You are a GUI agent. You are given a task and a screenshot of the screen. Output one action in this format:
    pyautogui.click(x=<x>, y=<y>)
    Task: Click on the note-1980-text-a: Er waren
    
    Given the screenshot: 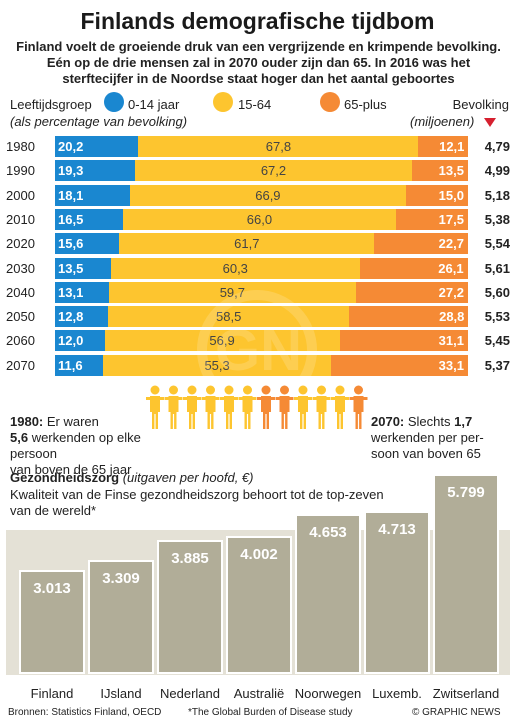 What is the action you would take?
    pyautogui.click(x=71, y=421)
    